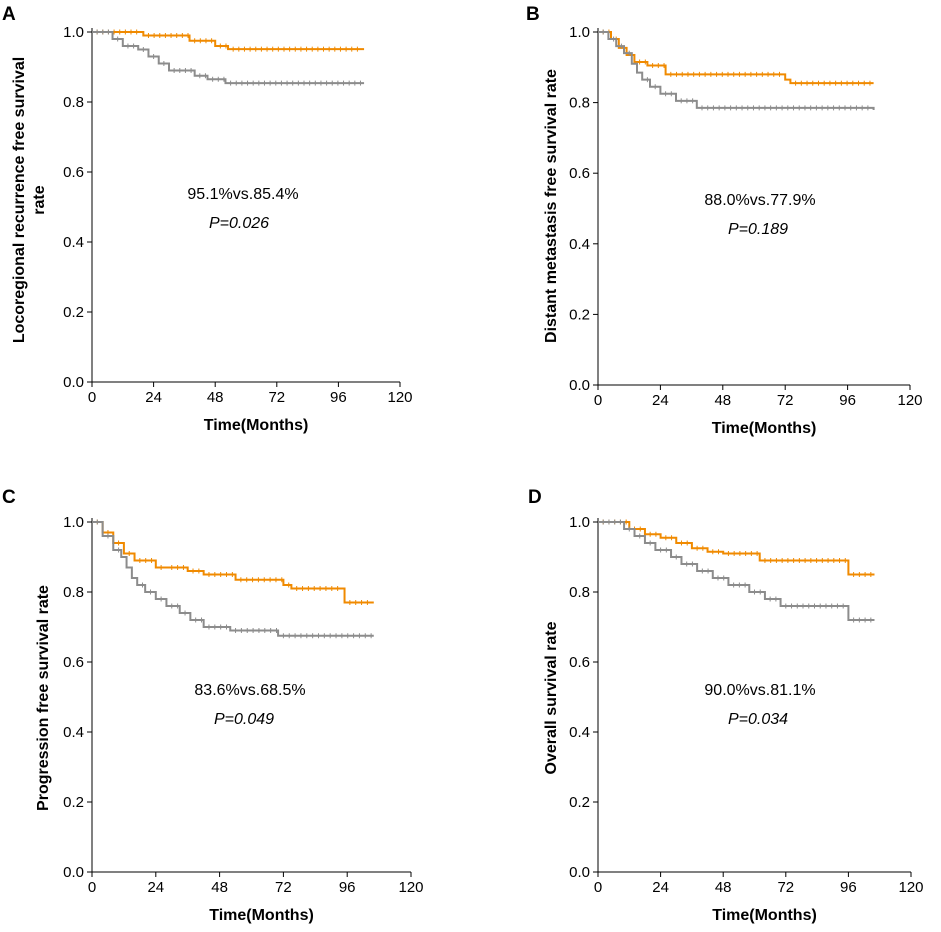 The width and height of the screenshot is (941, 932). Describe the element at coordinates (43, 698) in the screenshot. I see `y-axis-title: Progression free survival rate` at that location.